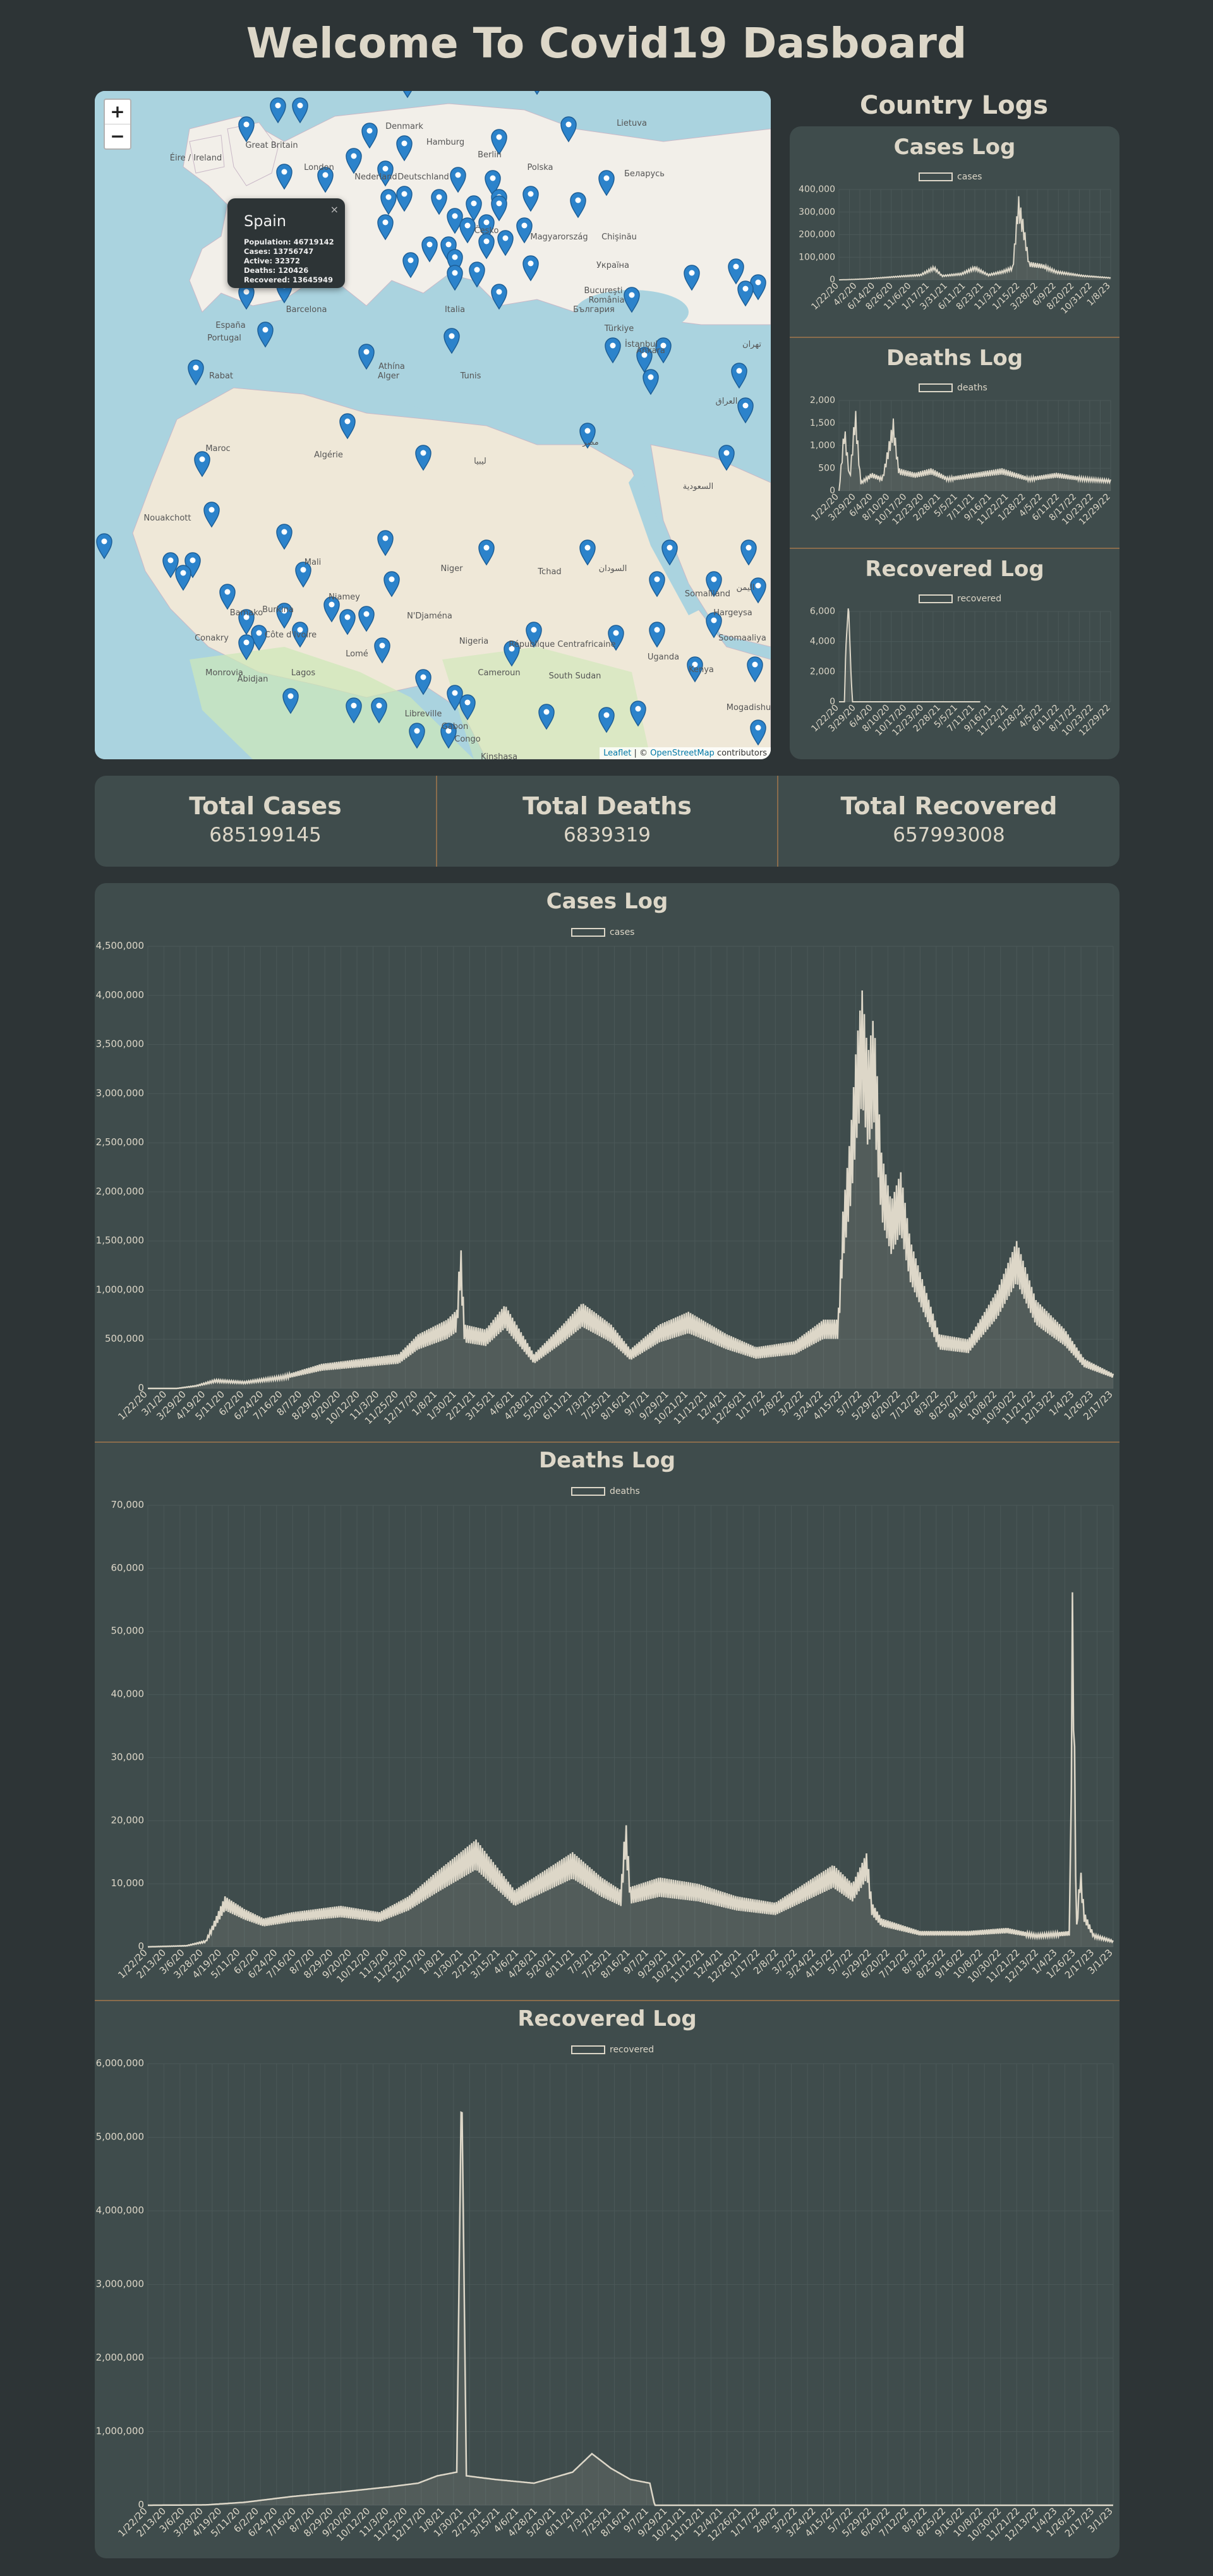  Describe the element at coordinates (817, 189) in the screenshot. I see `y-tick-label: 400,000` at that location.